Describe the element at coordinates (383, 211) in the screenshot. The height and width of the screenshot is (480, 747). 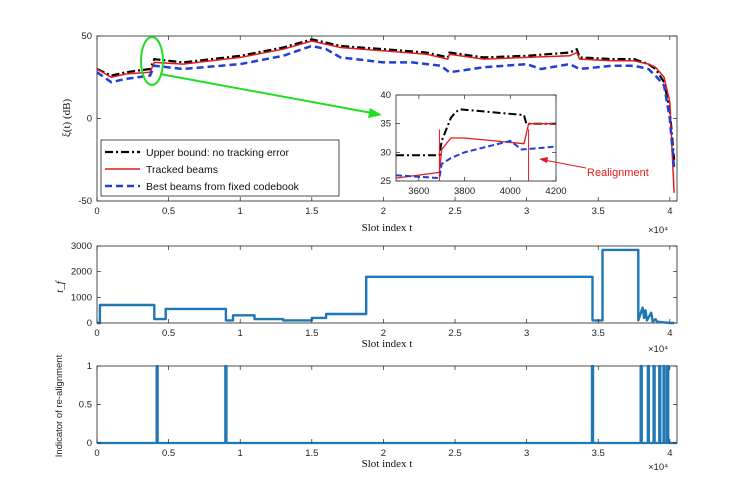
I see `main-xtick-label: 2` at that location.